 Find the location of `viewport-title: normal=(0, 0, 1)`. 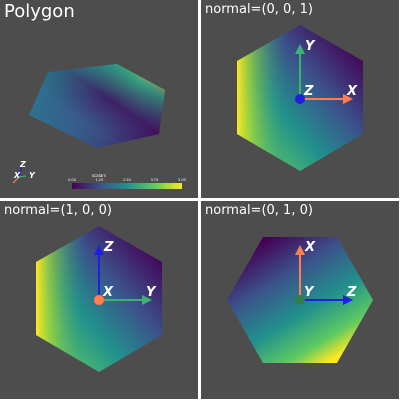

viewport-title: normal=(0, 0, 1) is located at coordinates (259, 9).